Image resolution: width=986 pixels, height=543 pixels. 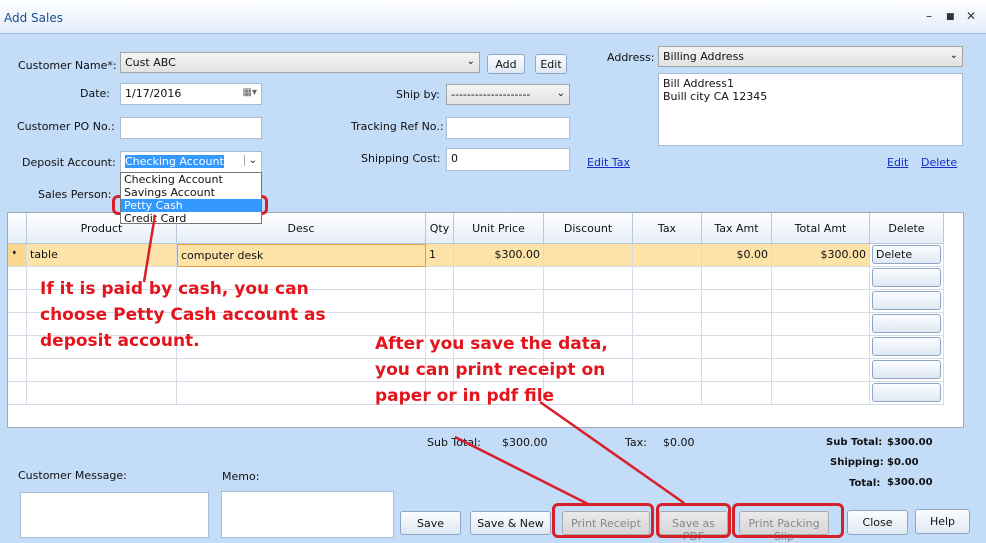 What do you see at coordinates (17, 255) in the screenshot?
I see `row-header: ➧` at bounding box center [17, 255].